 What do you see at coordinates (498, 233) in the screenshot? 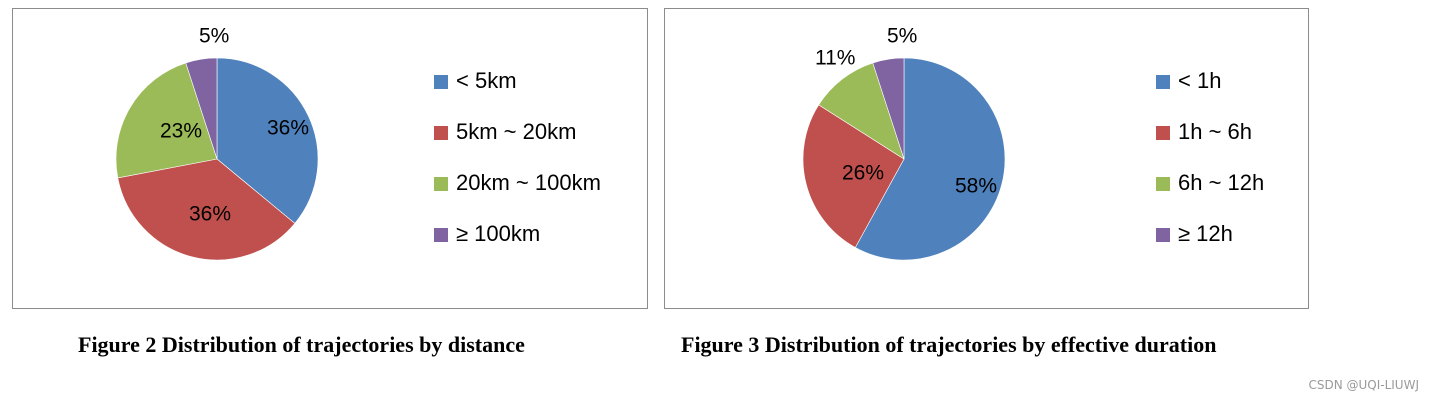
I see `legend-label-distance-3: ≥ 100km` at bounding box center [498, 233].